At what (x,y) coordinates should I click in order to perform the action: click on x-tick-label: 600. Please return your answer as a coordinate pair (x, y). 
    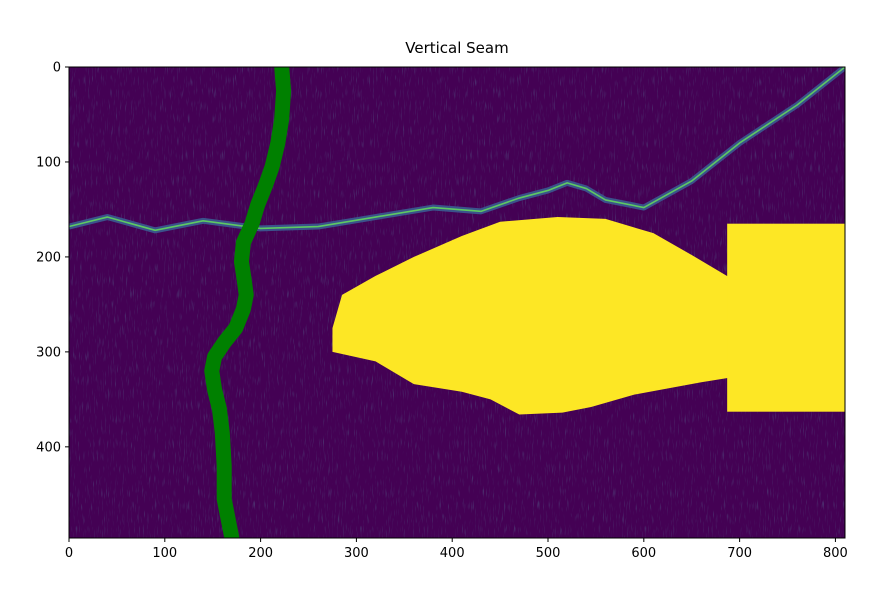
    Looking at the image, I should click on (643, 553).